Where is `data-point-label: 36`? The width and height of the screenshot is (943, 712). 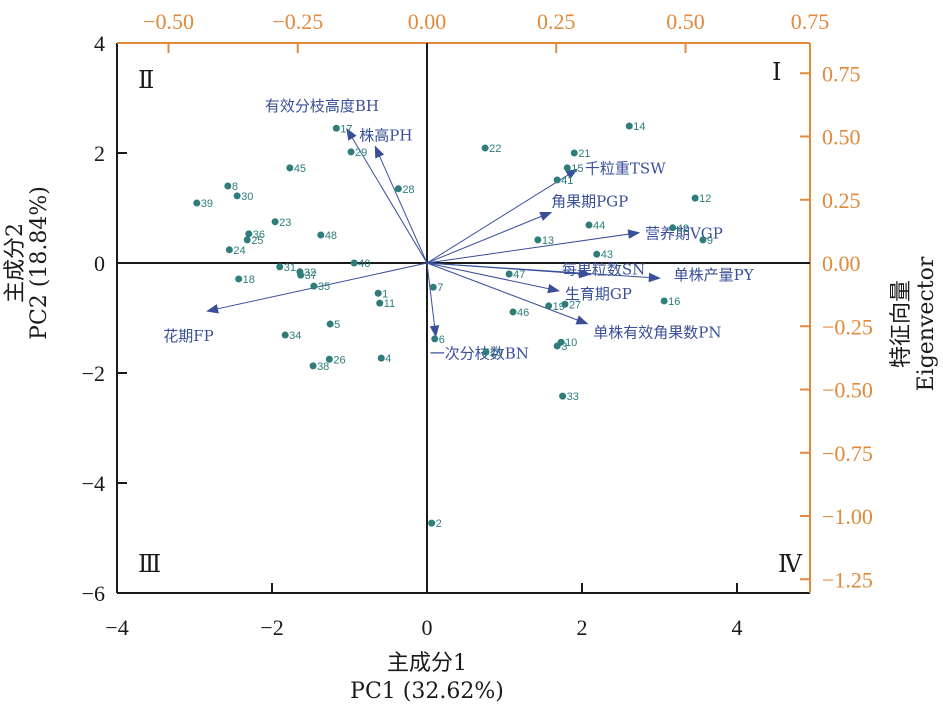 data-point-label: 36 is located at coordinates (259, 235).